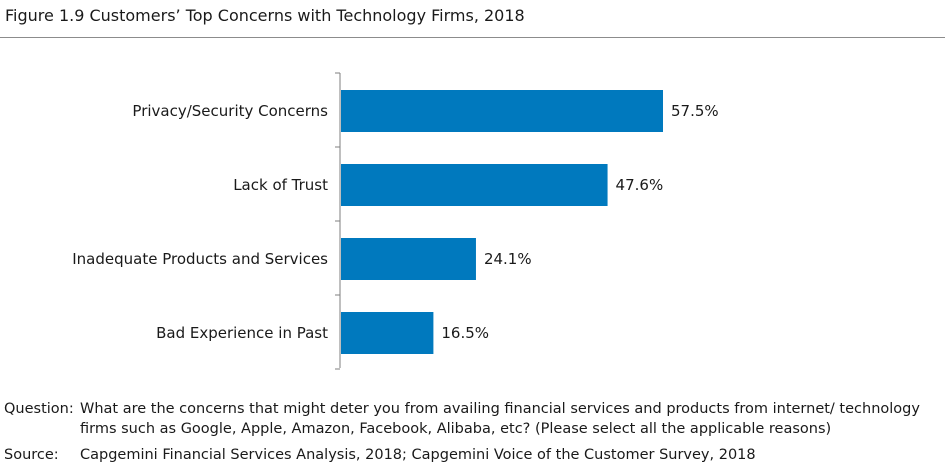 This screenshot has width=945, height=465. Describe the element at coordinates (640, 185) in the screenshot. I see `value-label-2: 47.6%` at that location.